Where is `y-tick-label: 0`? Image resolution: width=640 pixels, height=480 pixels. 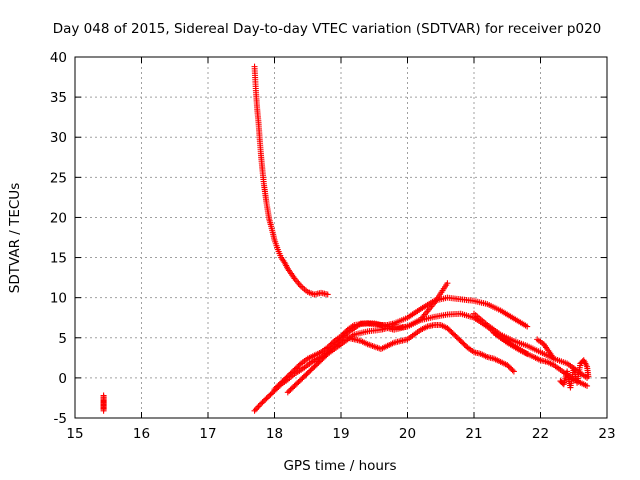
y-tick-label: 0 is located at coordinates (62, 379).